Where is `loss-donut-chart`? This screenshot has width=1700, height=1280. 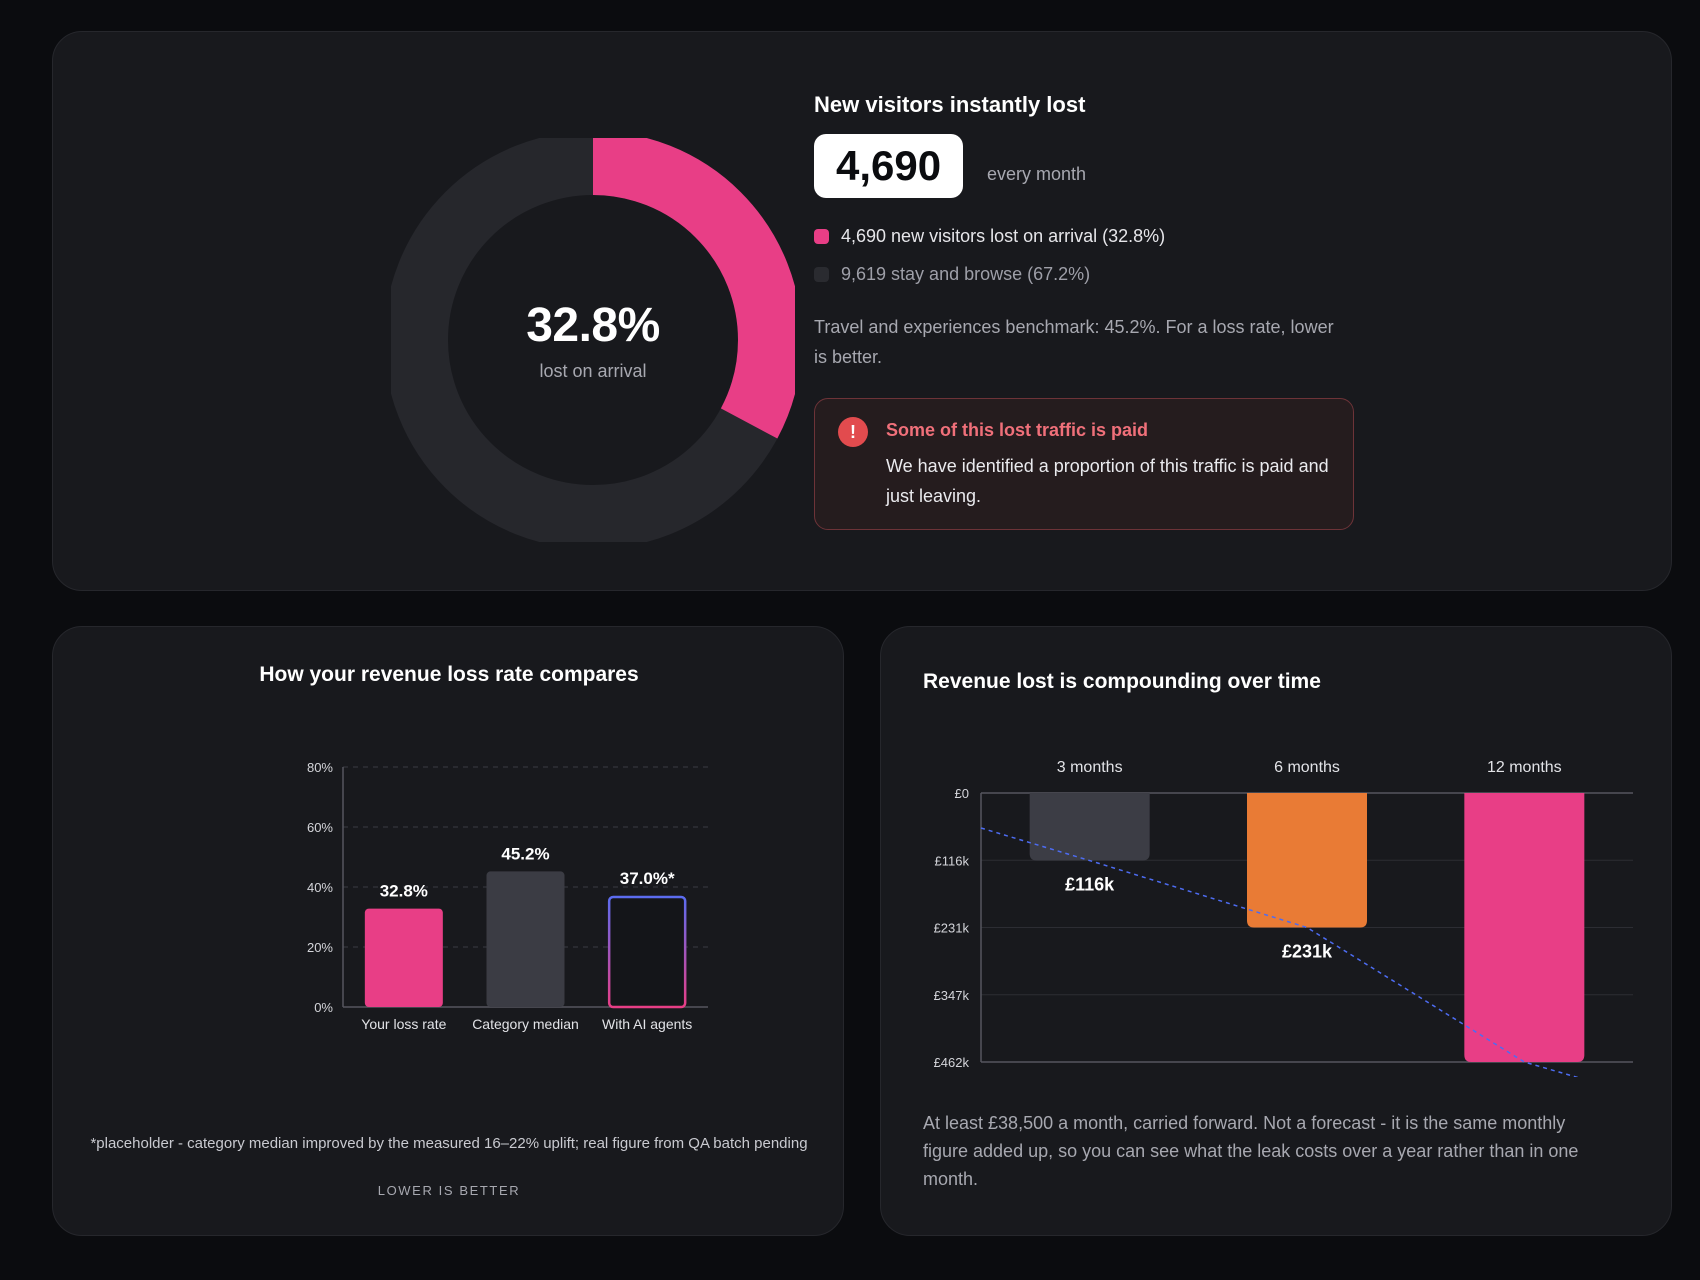
loss-donut-chart is located at coordinates (593, 340).